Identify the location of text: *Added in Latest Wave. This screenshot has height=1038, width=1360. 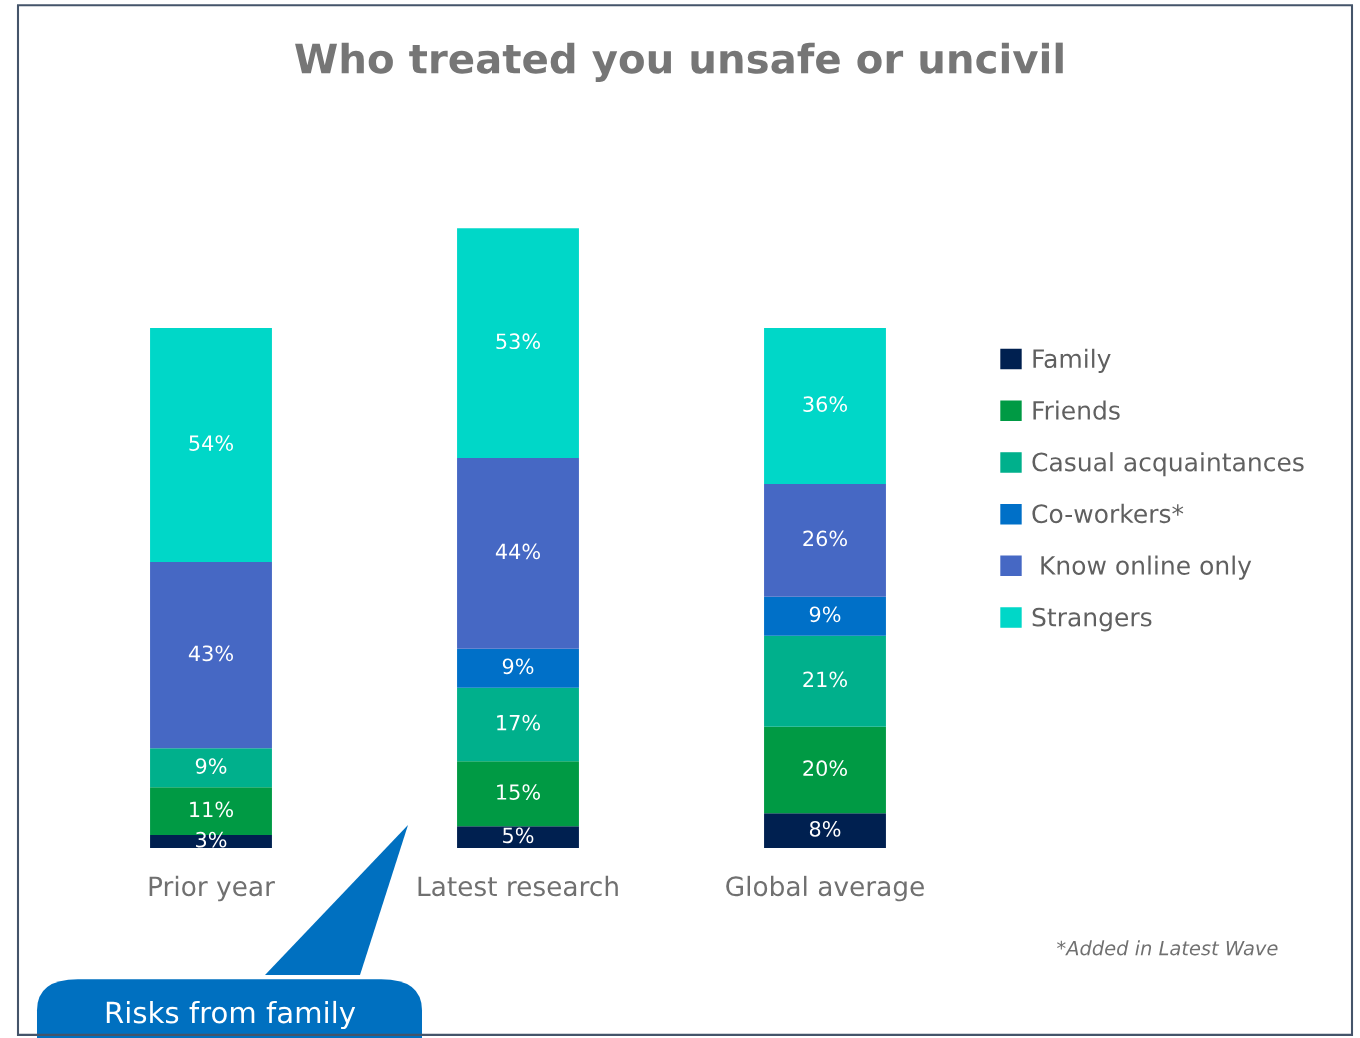
(1167, 948).